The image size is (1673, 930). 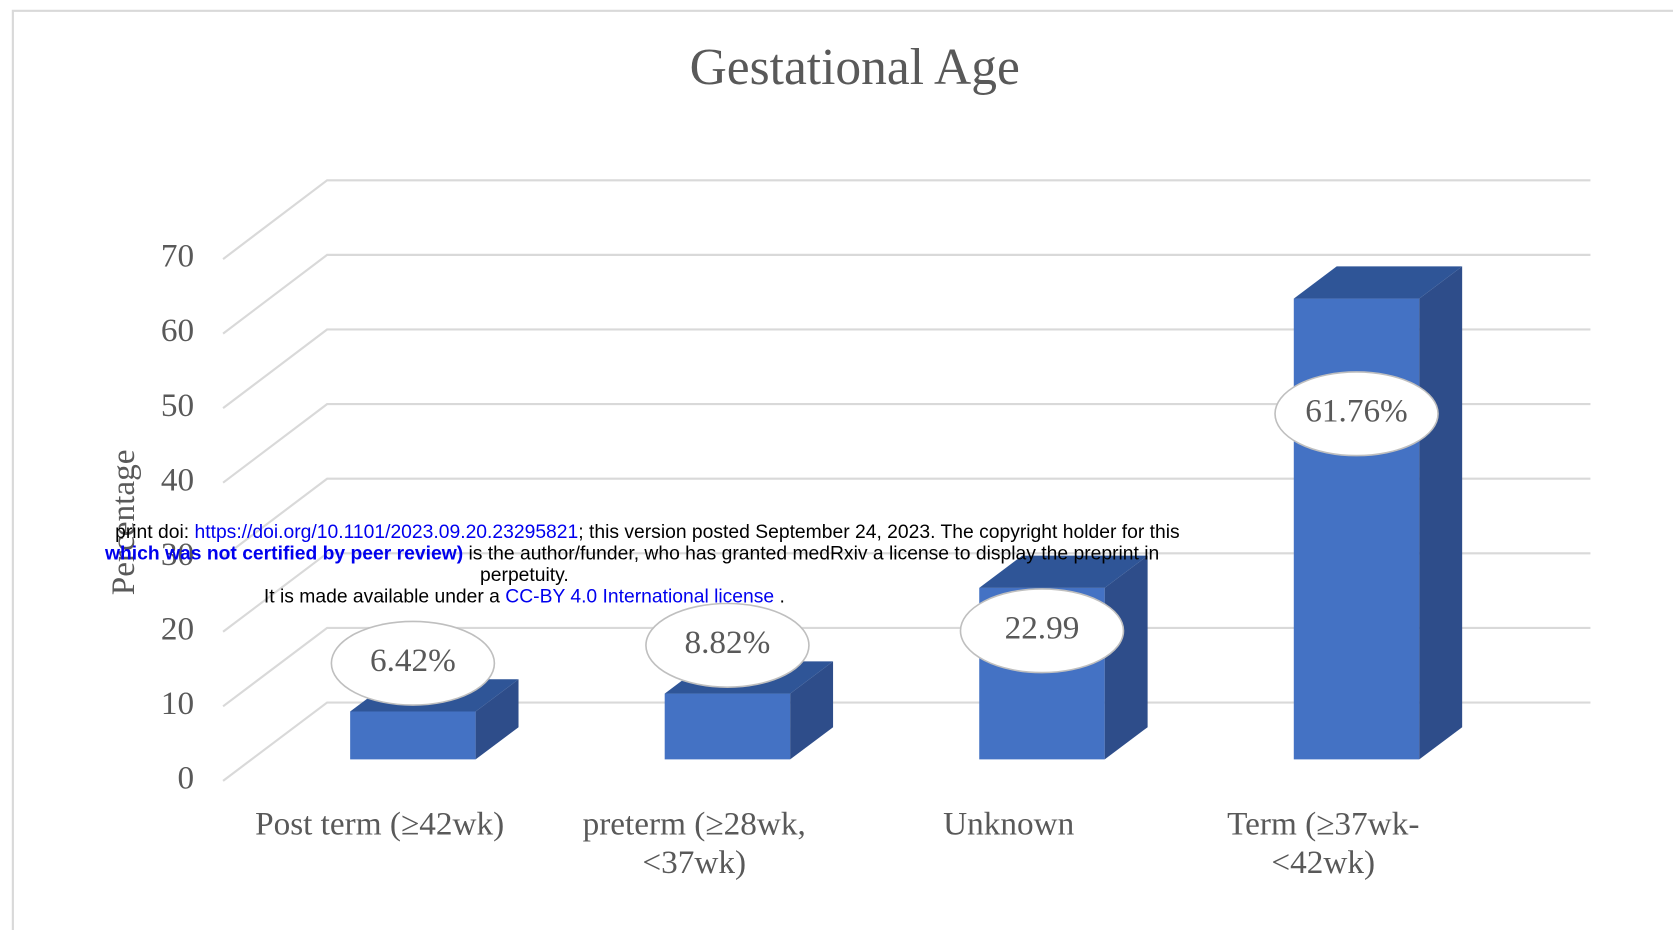 I want to click on x-tick-label: Post term (≥42wk), so click(x=380, y=823).